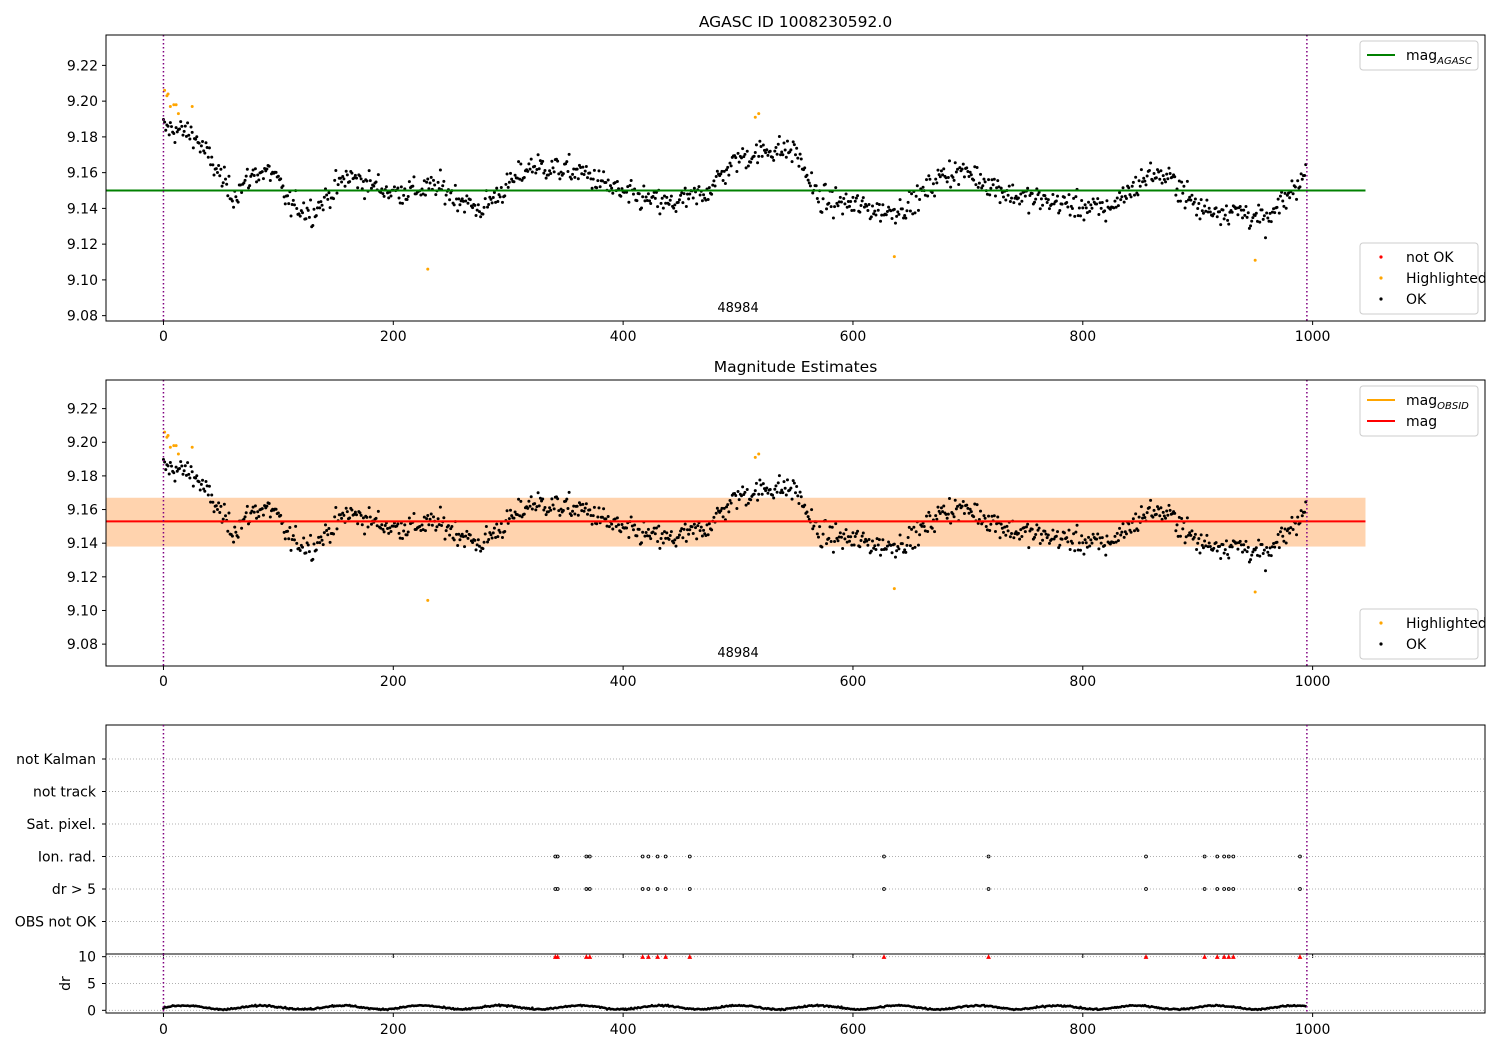 Image resolution: width=1500 pixels, height=1050 pixels. What do you see at coordinates (91, 985) in the screenshot?
I see `dr-y-tick-label: 5` at bounding box center [91, 985].